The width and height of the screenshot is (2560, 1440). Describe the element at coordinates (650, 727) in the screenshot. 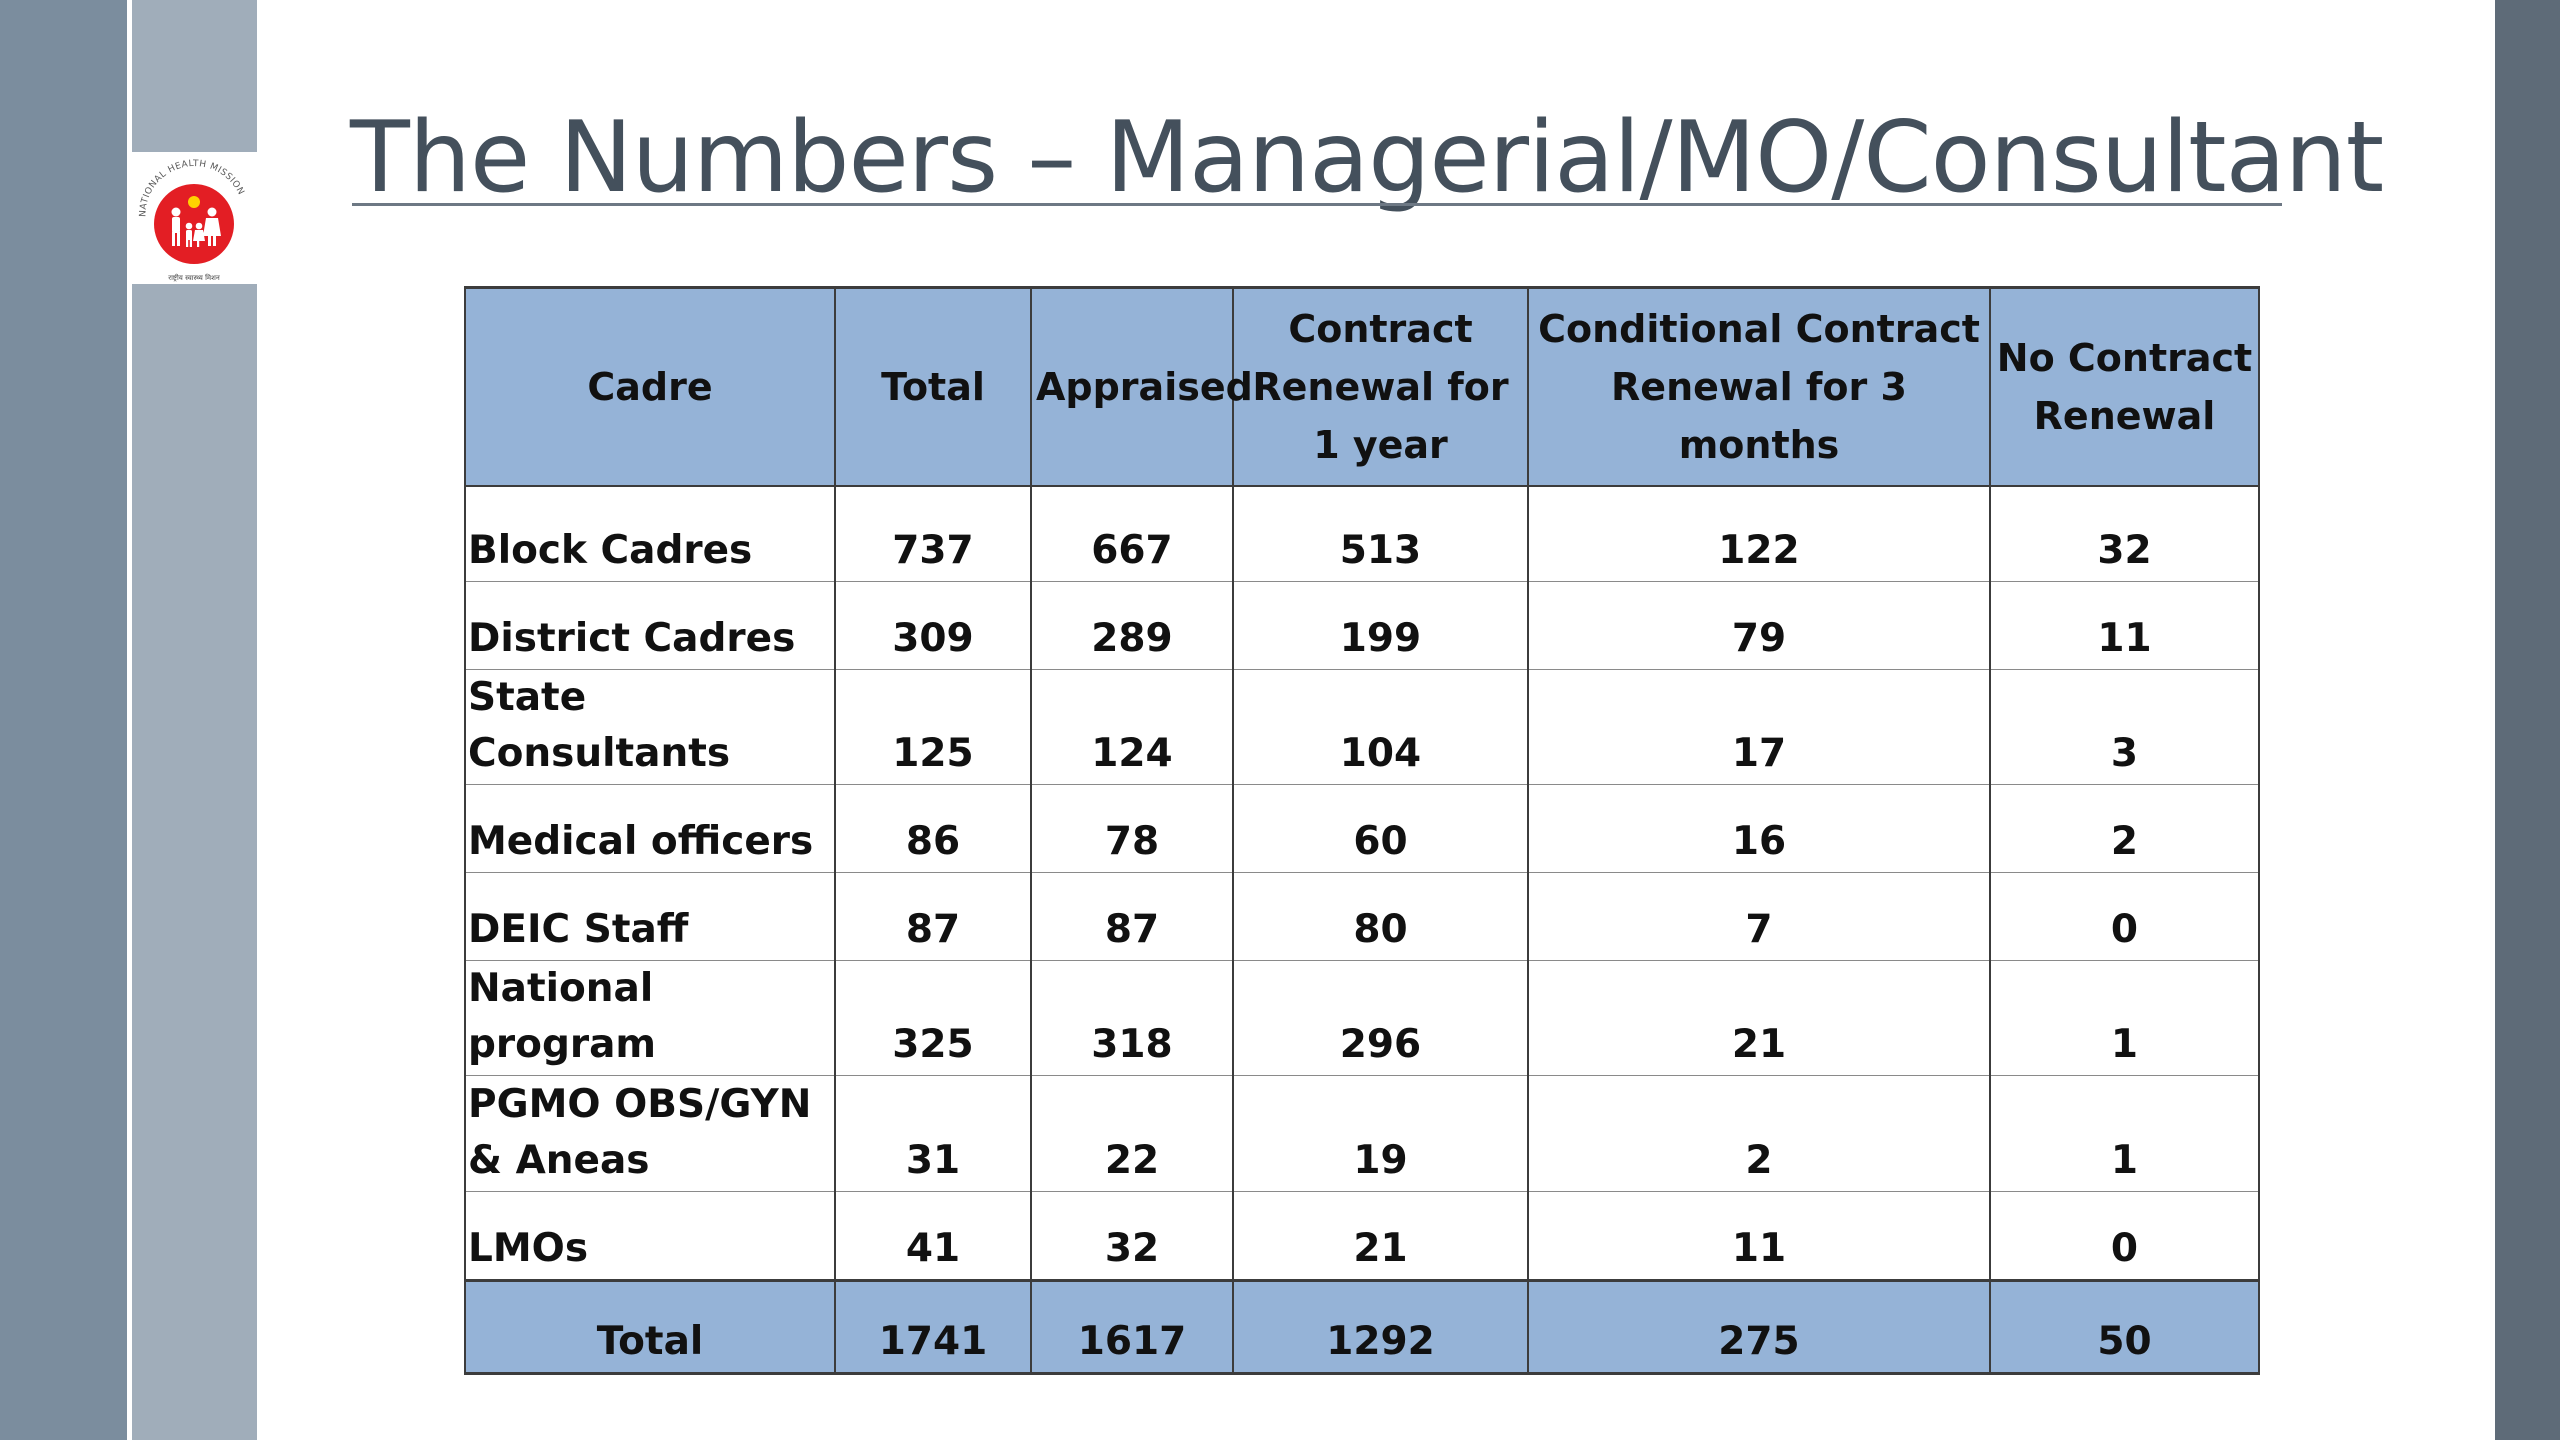

I see `cell-cadre: State Consultants` at that location.